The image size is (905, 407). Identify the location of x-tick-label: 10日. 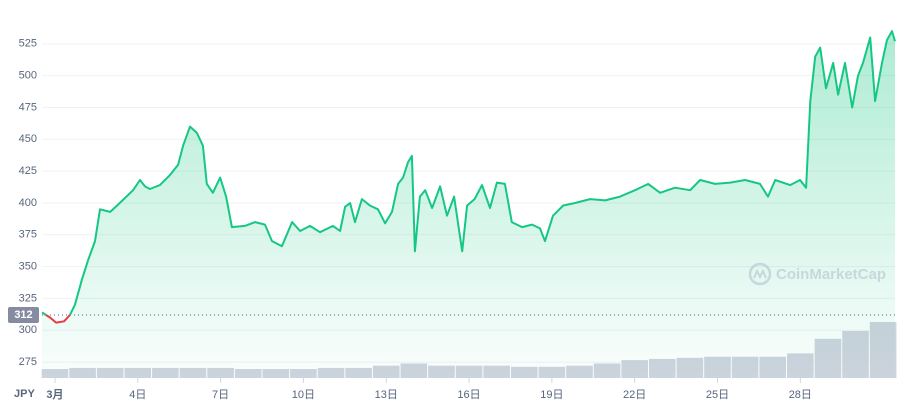
(303, 395).